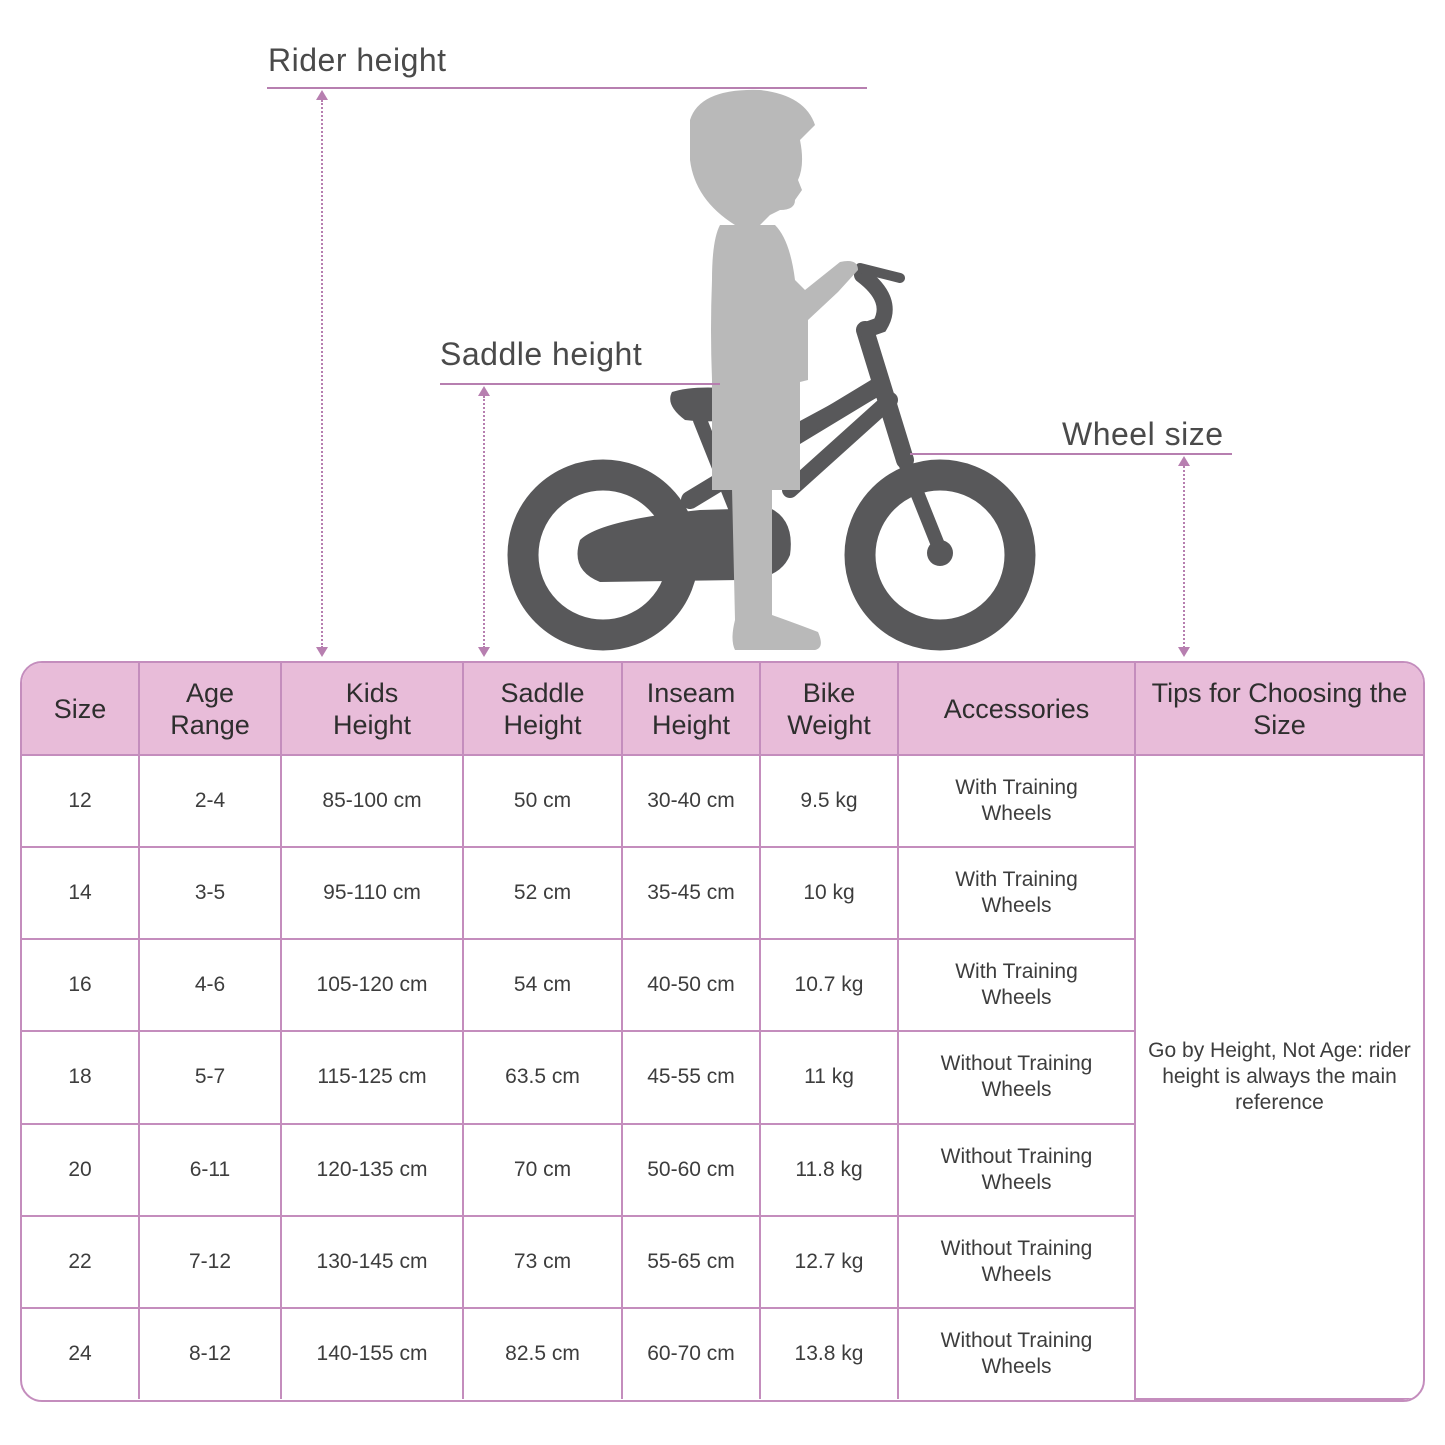 This screenshot has width=1445, height=1445. Describe the element at coordinates (357, 60) in the screenshot. I see `rider-height-label: Rider height` at that location.